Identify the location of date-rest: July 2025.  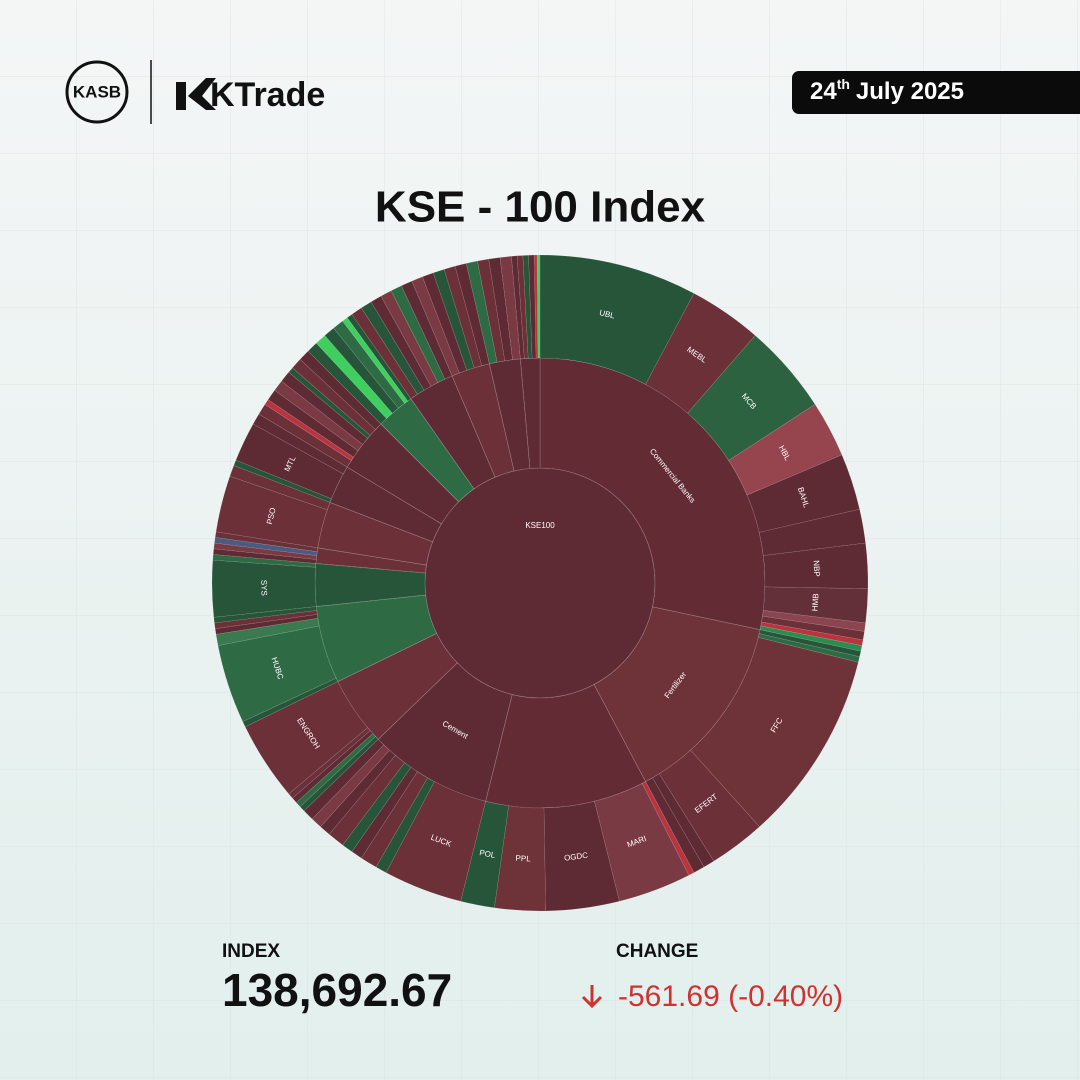
(910, 91).